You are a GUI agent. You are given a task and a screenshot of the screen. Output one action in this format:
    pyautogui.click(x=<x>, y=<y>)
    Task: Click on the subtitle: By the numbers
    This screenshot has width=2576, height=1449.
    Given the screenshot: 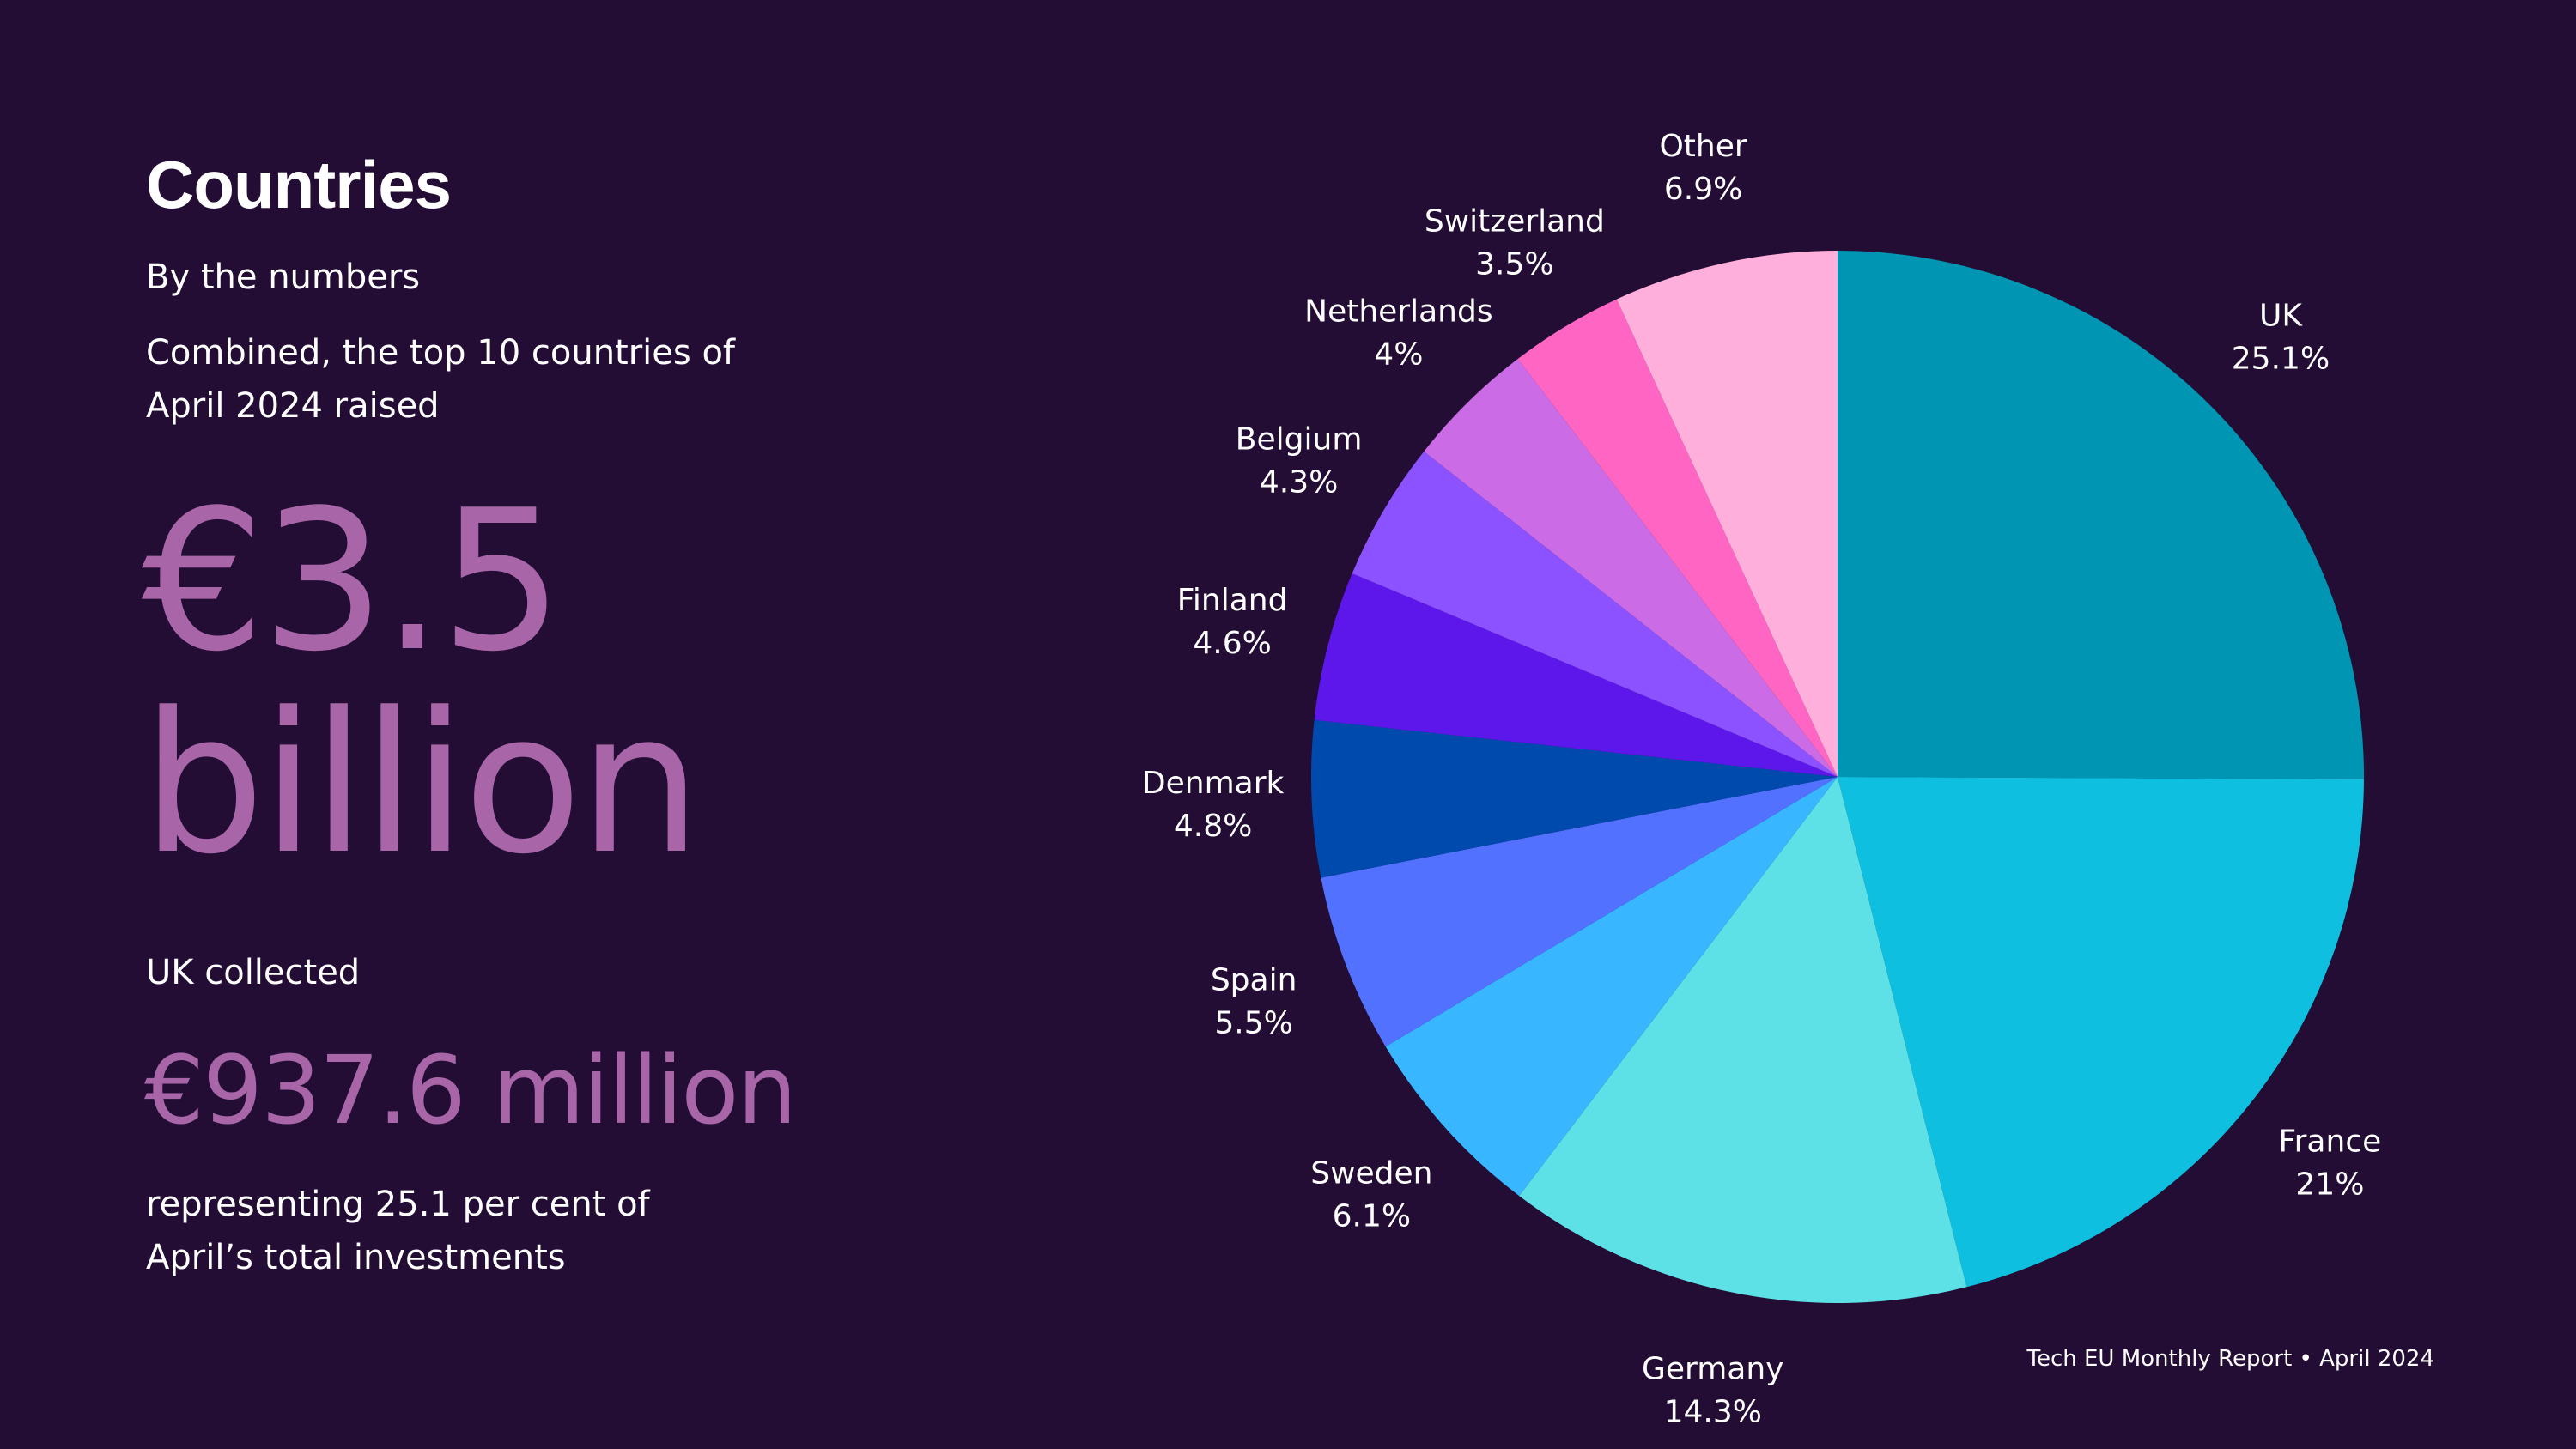 What is the action you would take?
    pyautogui.click(x=283, y=277)
    